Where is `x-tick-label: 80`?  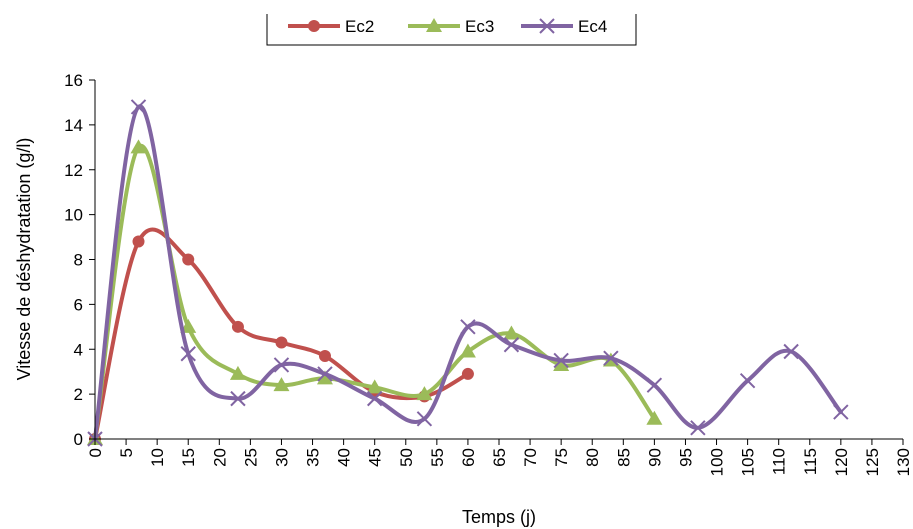
x-tick-label: 80 is located at coordinates (592, 457).